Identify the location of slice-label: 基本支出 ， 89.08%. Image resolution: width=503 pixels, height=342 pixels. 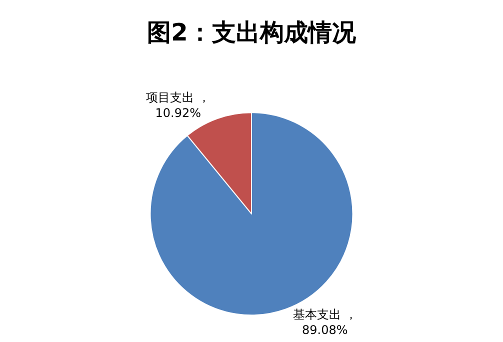
(324, 323).